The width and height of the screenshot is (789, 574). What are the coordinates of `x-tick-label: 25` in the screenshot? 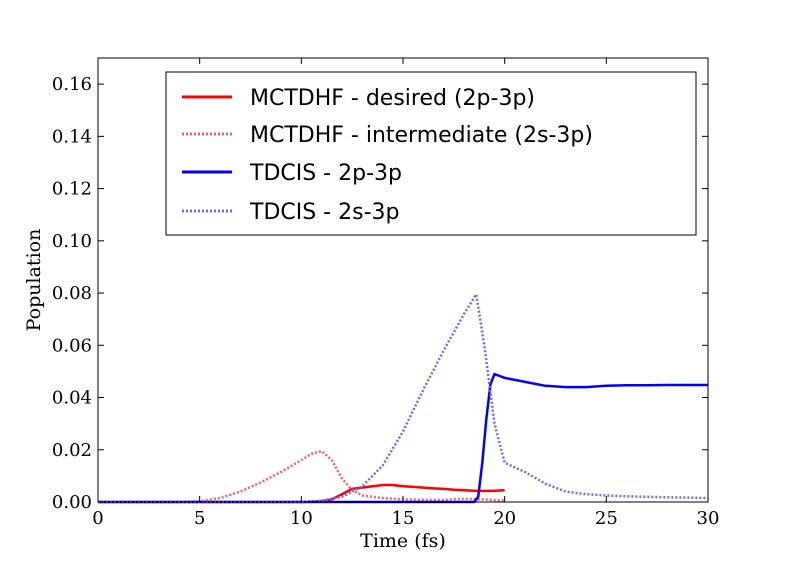 It's located at (606, 518).